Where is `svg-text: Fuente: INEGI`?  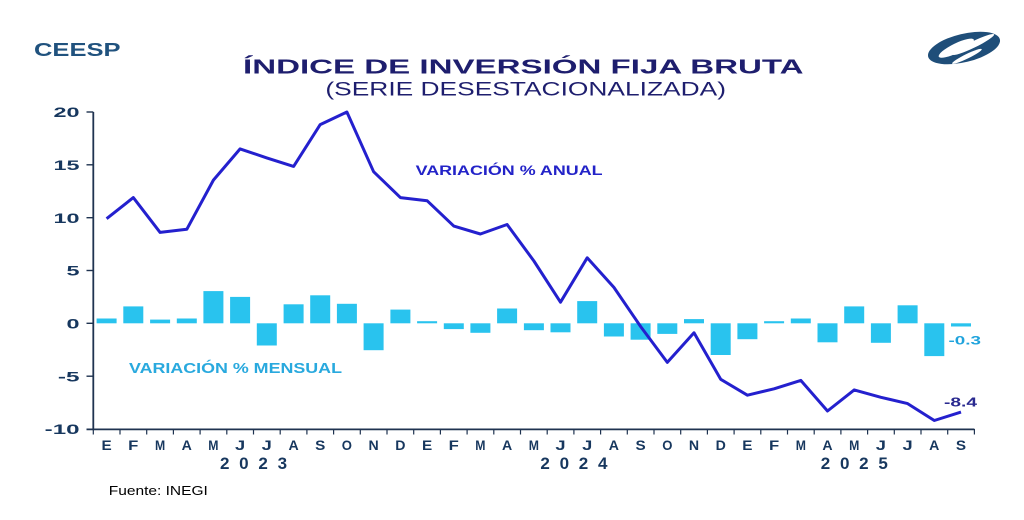 svg-text: Fuente: INEGI is located at coordinates (158, 491).